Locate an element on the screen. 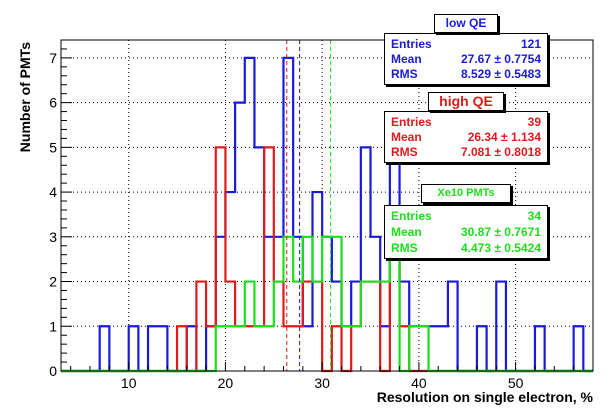  x-tick-label: 40 is located at coordinates (419, 383).